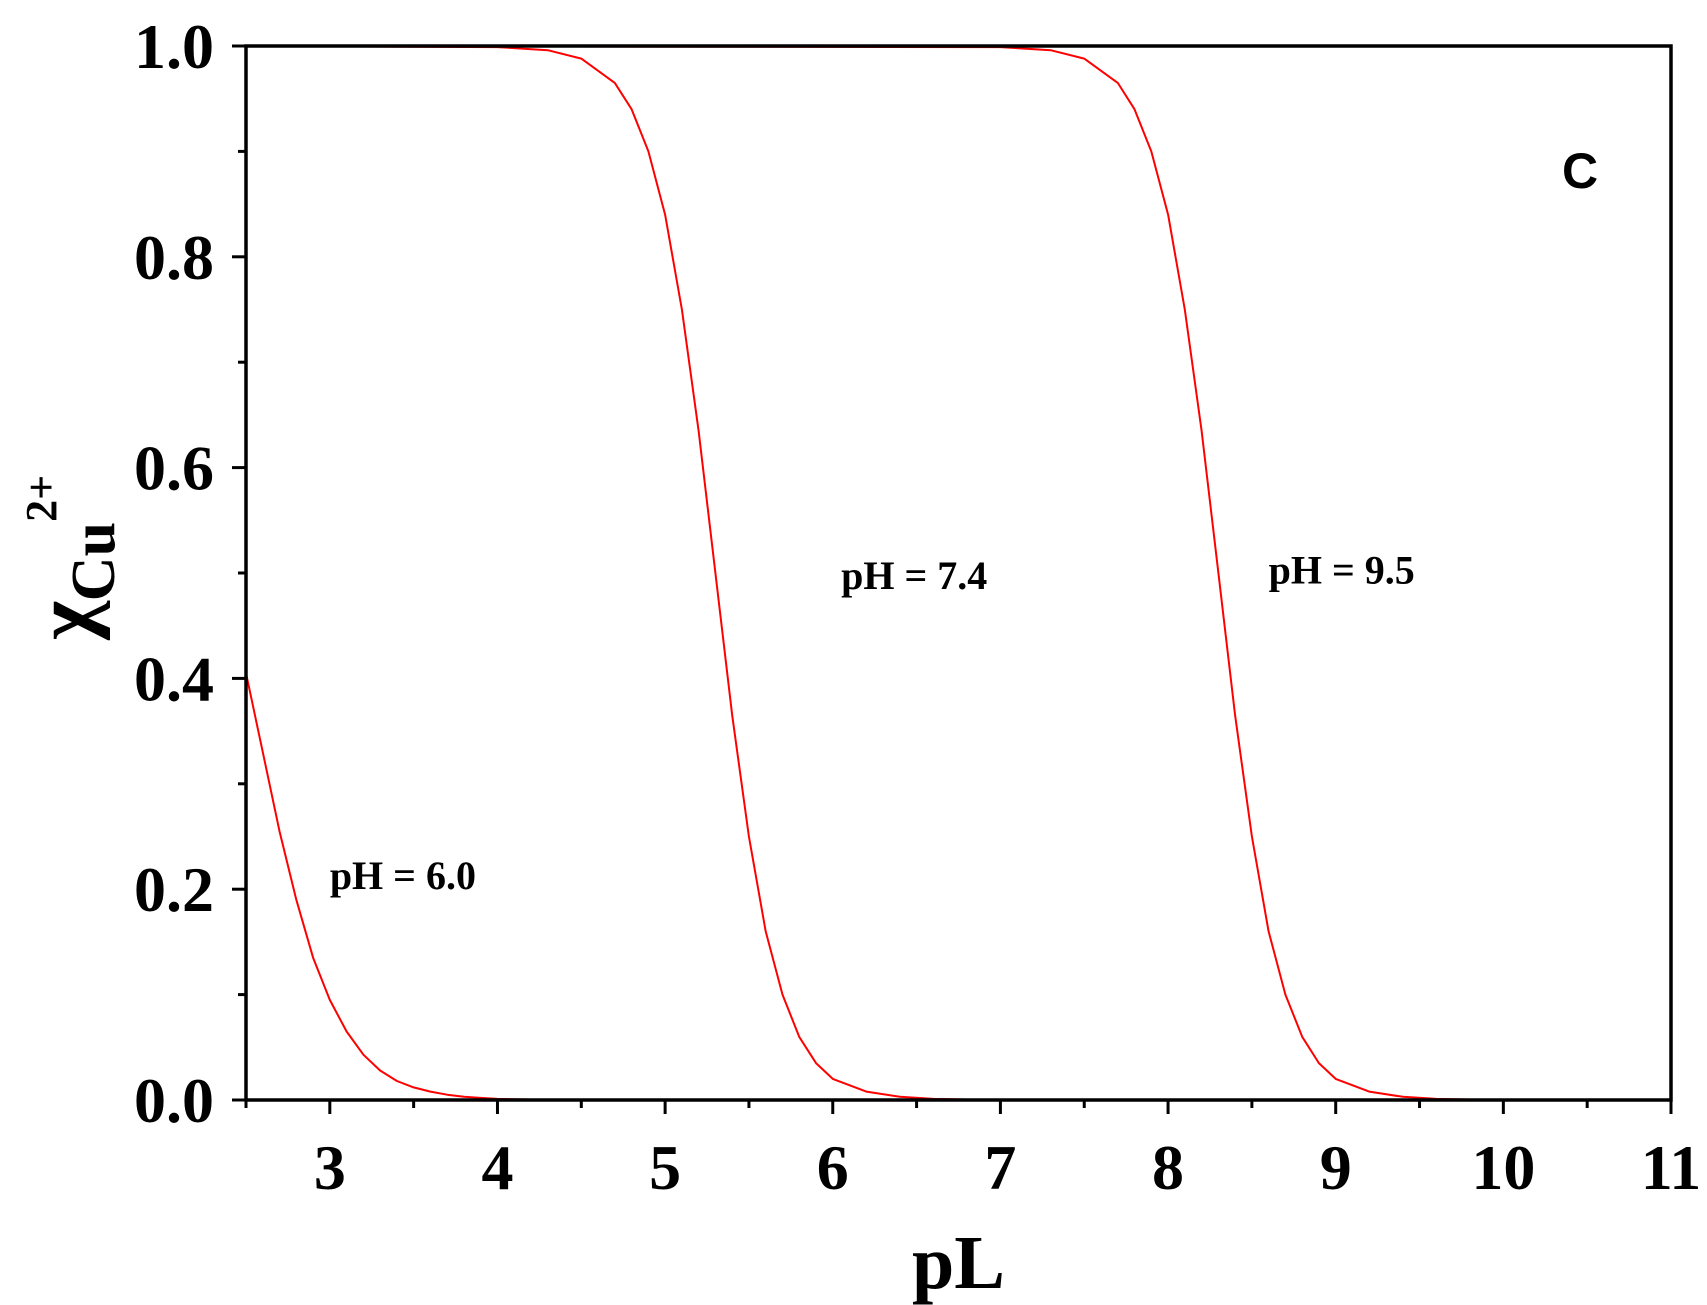 The height and width of the screenshot is (1305, 1707). What do you see at coordinates (833, 1167) in the screenshot?
I see `x-tick-label: 6` at bounding box center [833, 1167].